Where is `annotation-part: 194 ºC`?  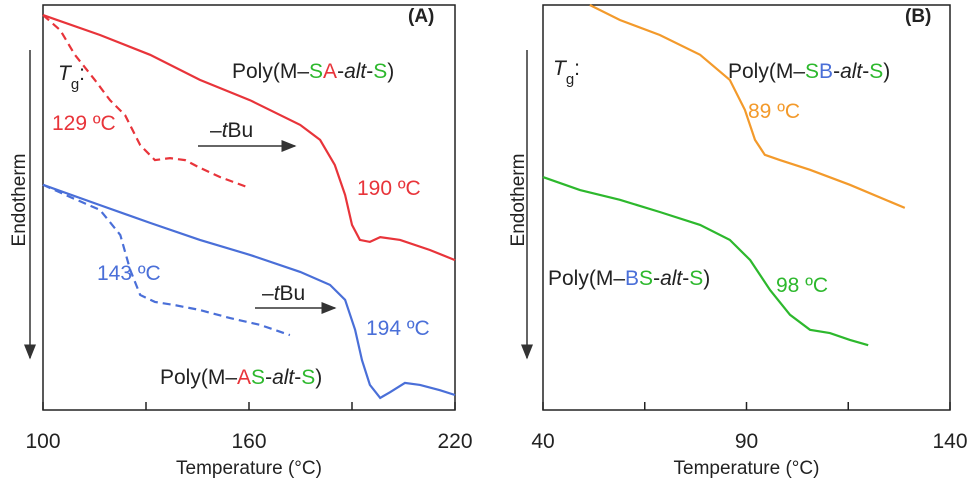 annotation-part: 194 ºC is located at coordinates (398, 328).